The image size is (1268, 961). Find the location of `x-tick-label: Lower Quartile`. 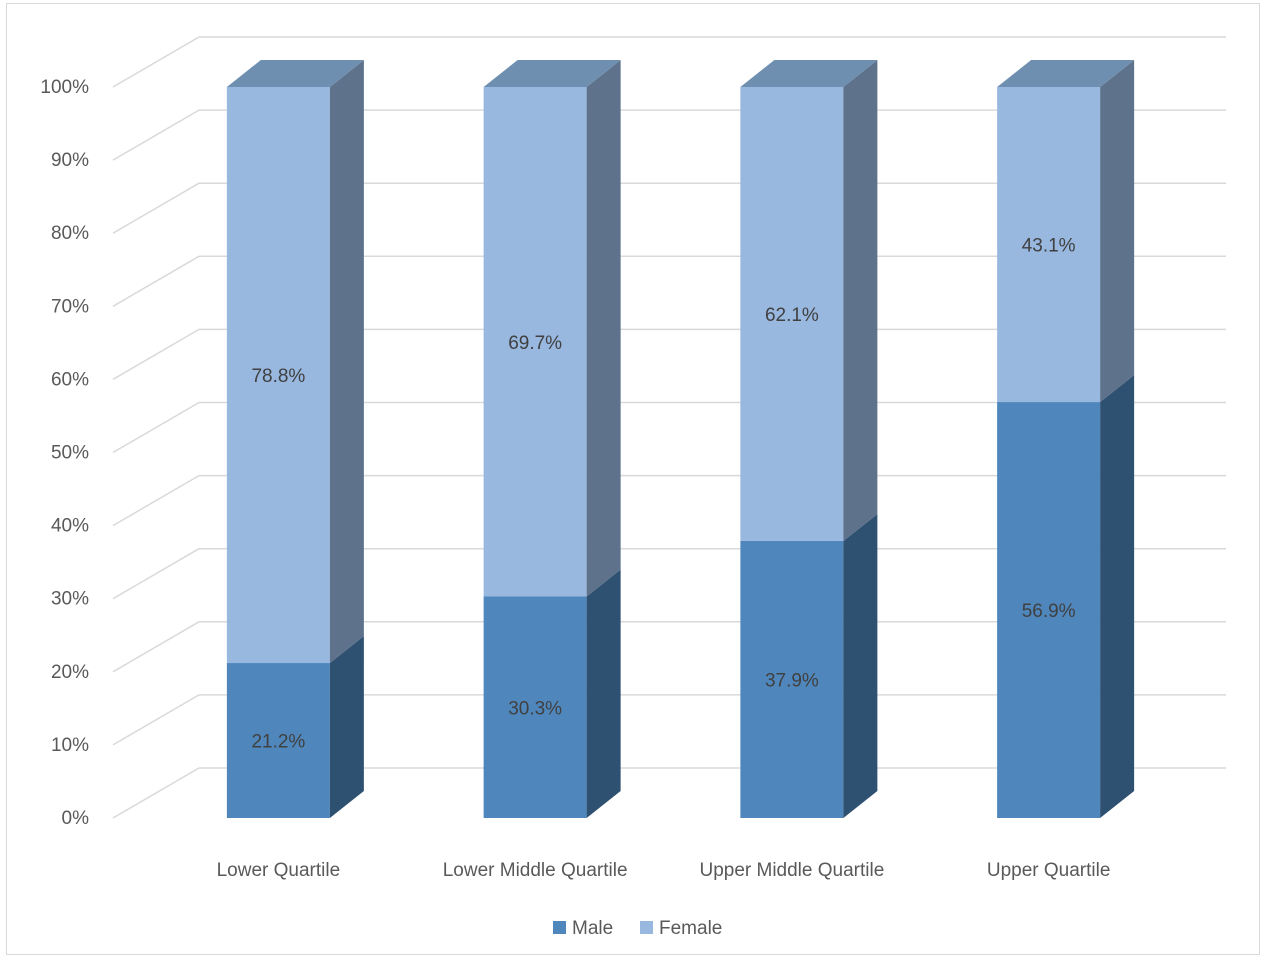

x-tick-label: Lower Quartile is located at coordinates (279, 870).